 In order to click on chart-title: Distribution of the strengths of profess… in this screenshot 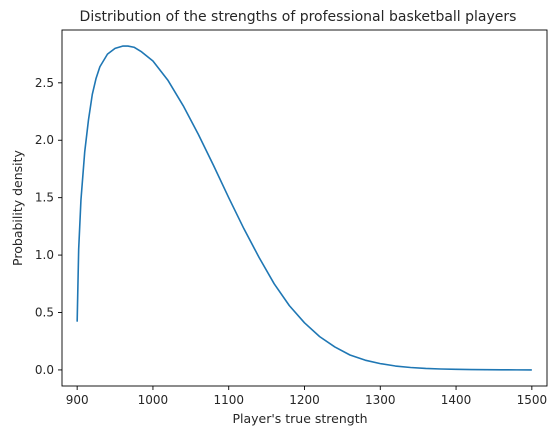, I will do `click(298, 17)`.